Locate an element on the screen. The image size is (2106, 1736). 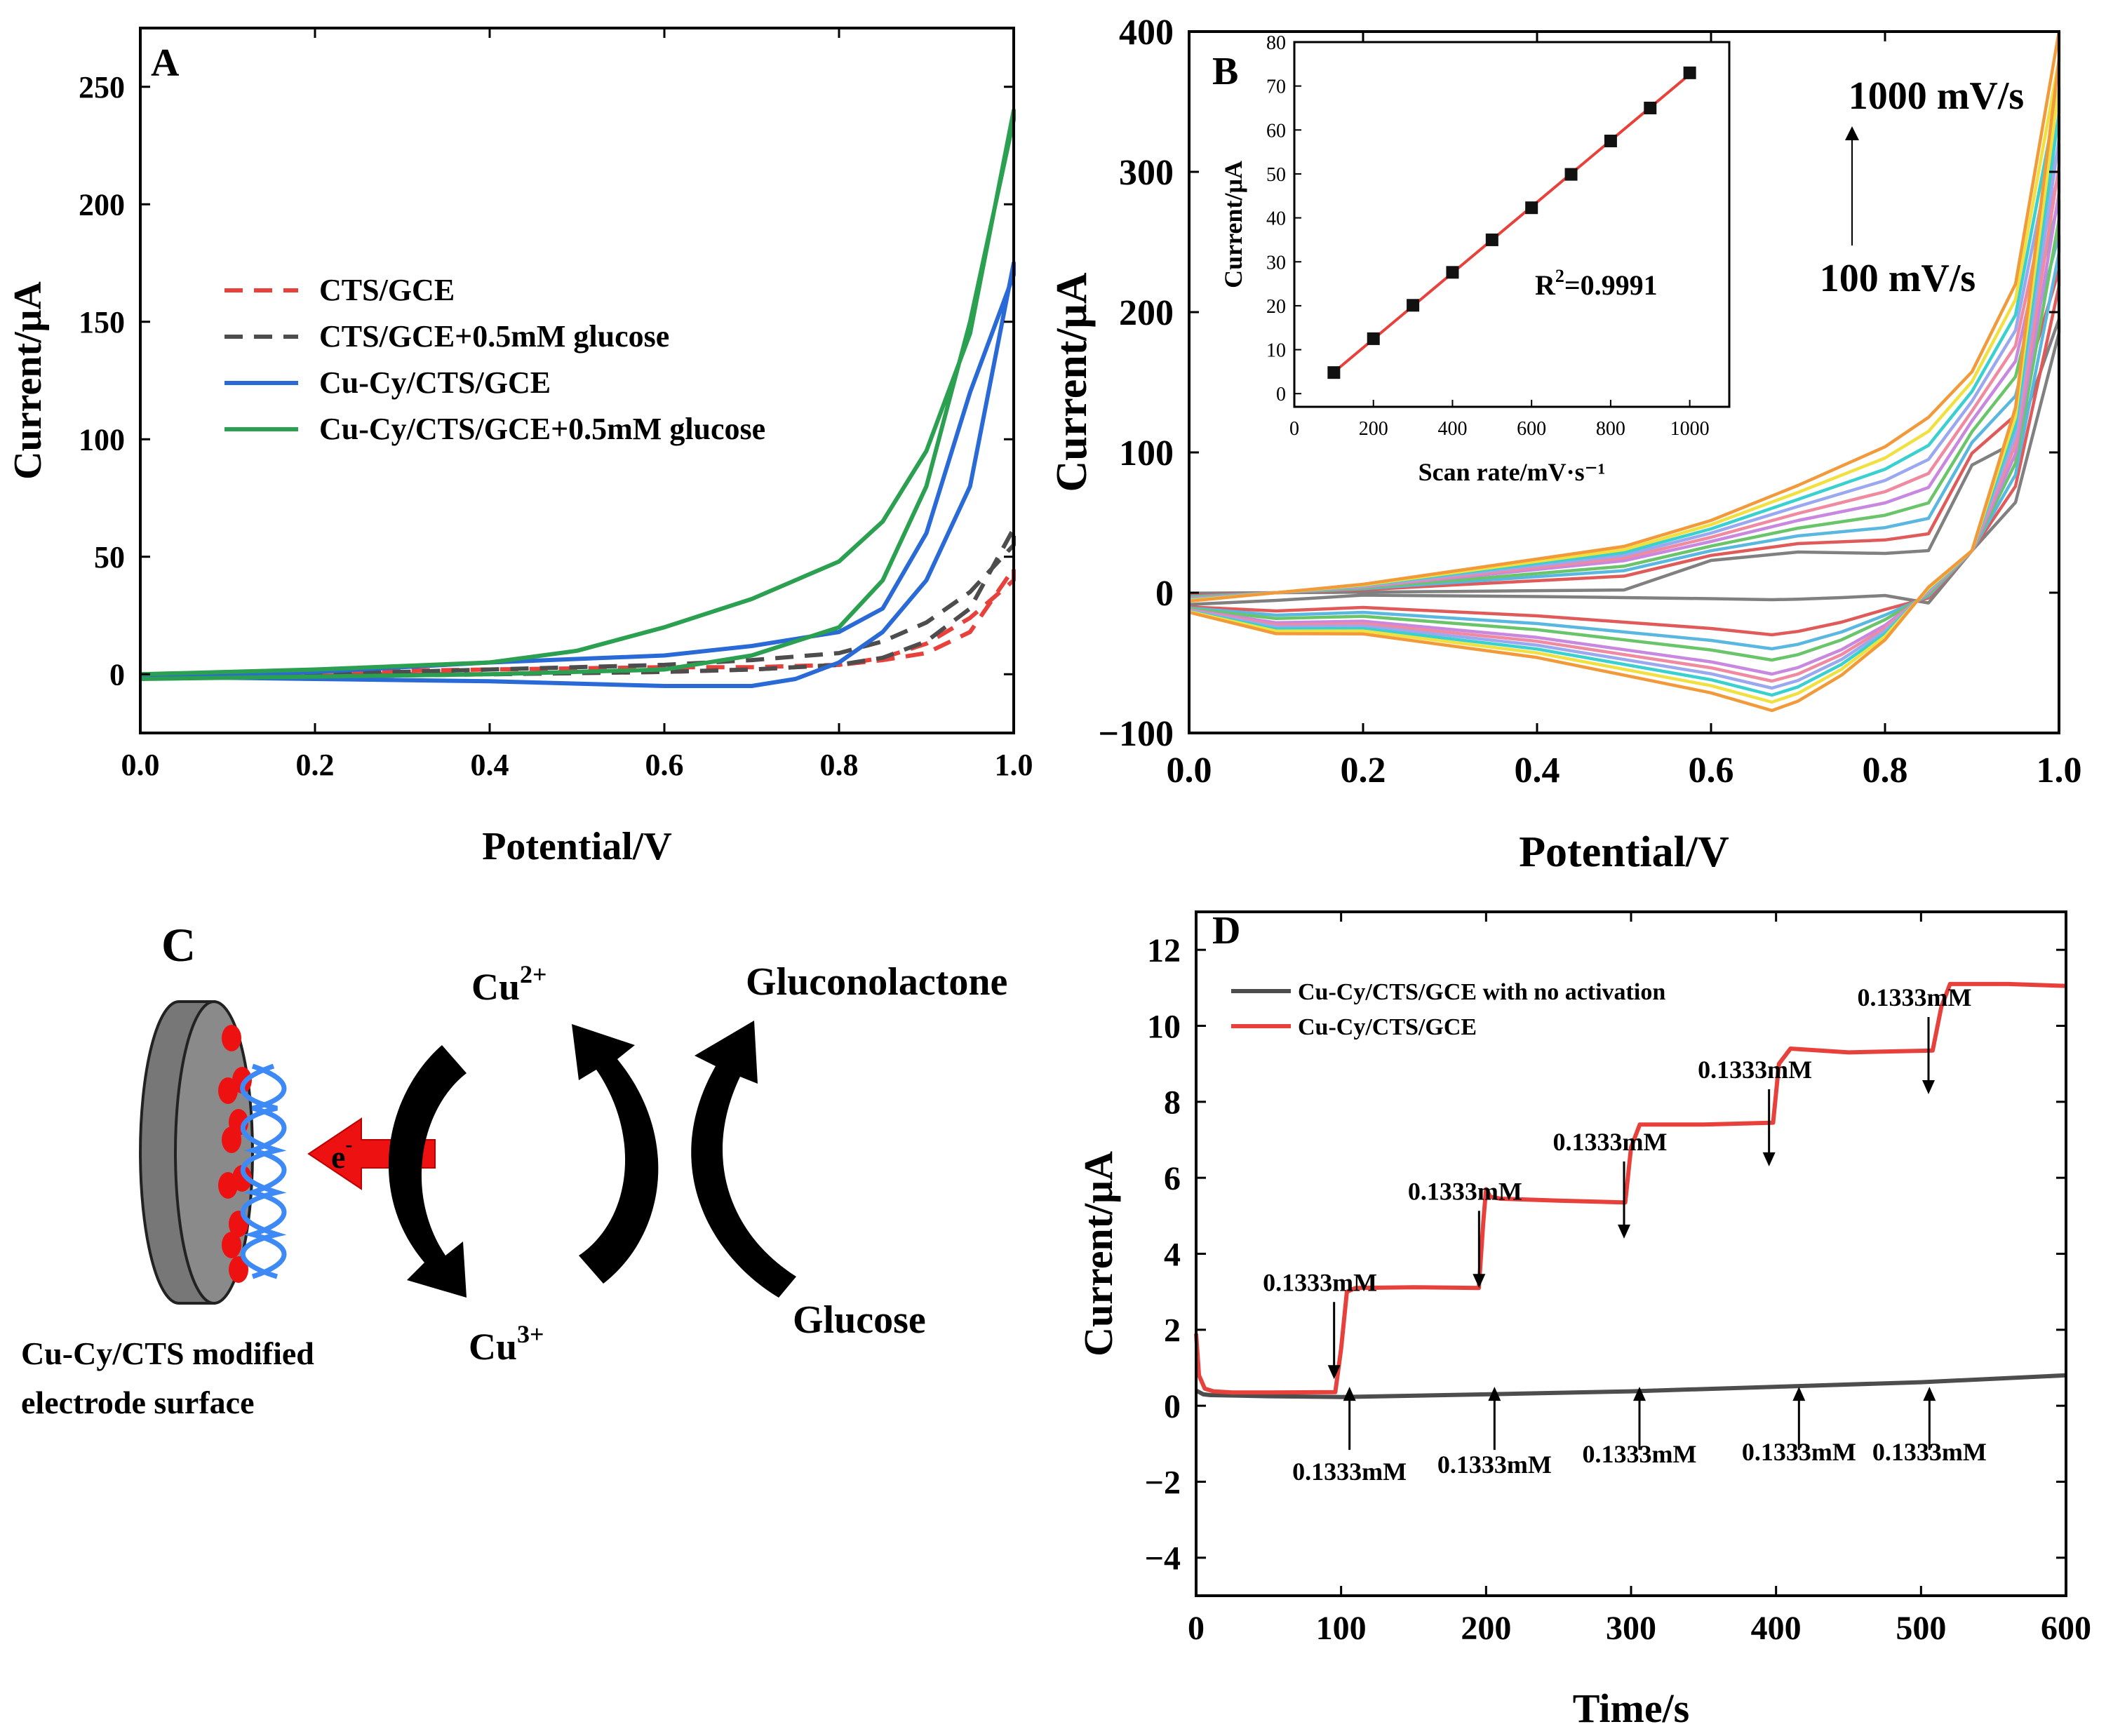
gluconolactone-label: Gluconolactone is located at coordinates (876, 982).